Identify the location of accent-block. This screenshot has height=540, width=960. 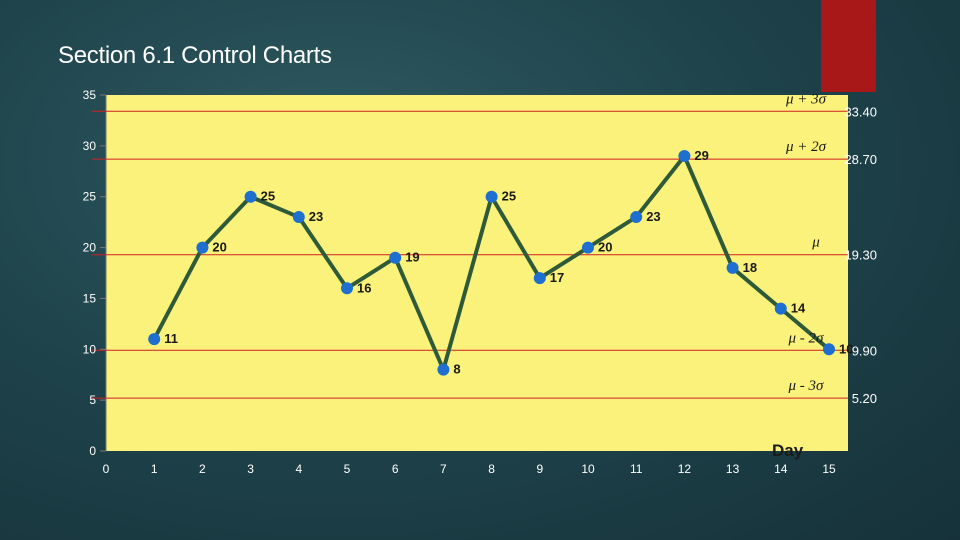
(848, 46).